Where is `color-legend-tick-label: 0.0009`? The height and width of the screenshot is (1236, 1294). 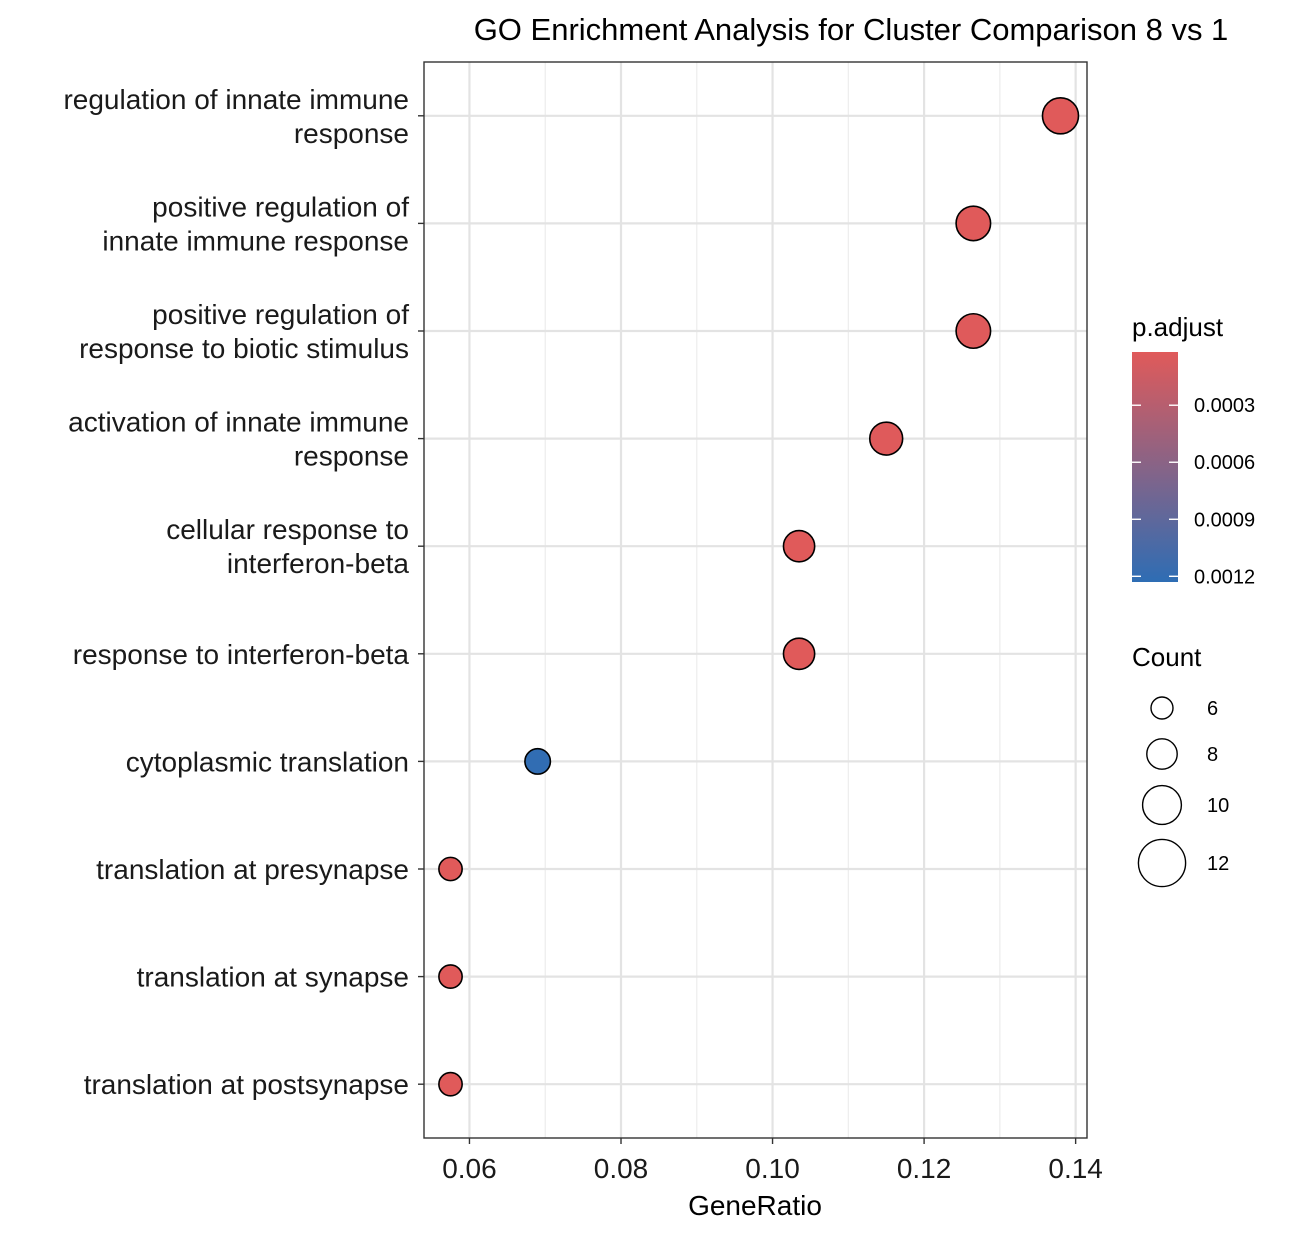 color-legend-tick-label: 0.0009 is located at coordinates (1224, 520).